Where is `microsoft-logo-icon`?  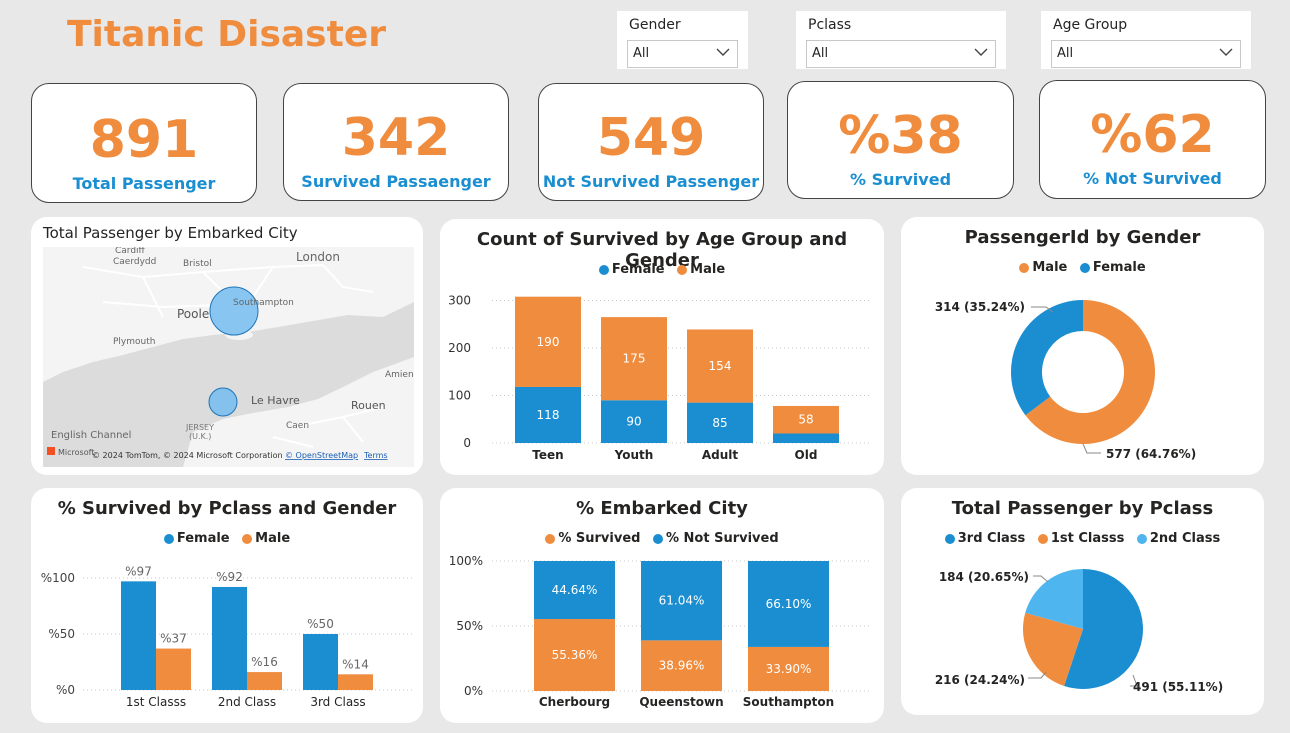 microsoft-logo-icon is located at coordinates (51, 451).